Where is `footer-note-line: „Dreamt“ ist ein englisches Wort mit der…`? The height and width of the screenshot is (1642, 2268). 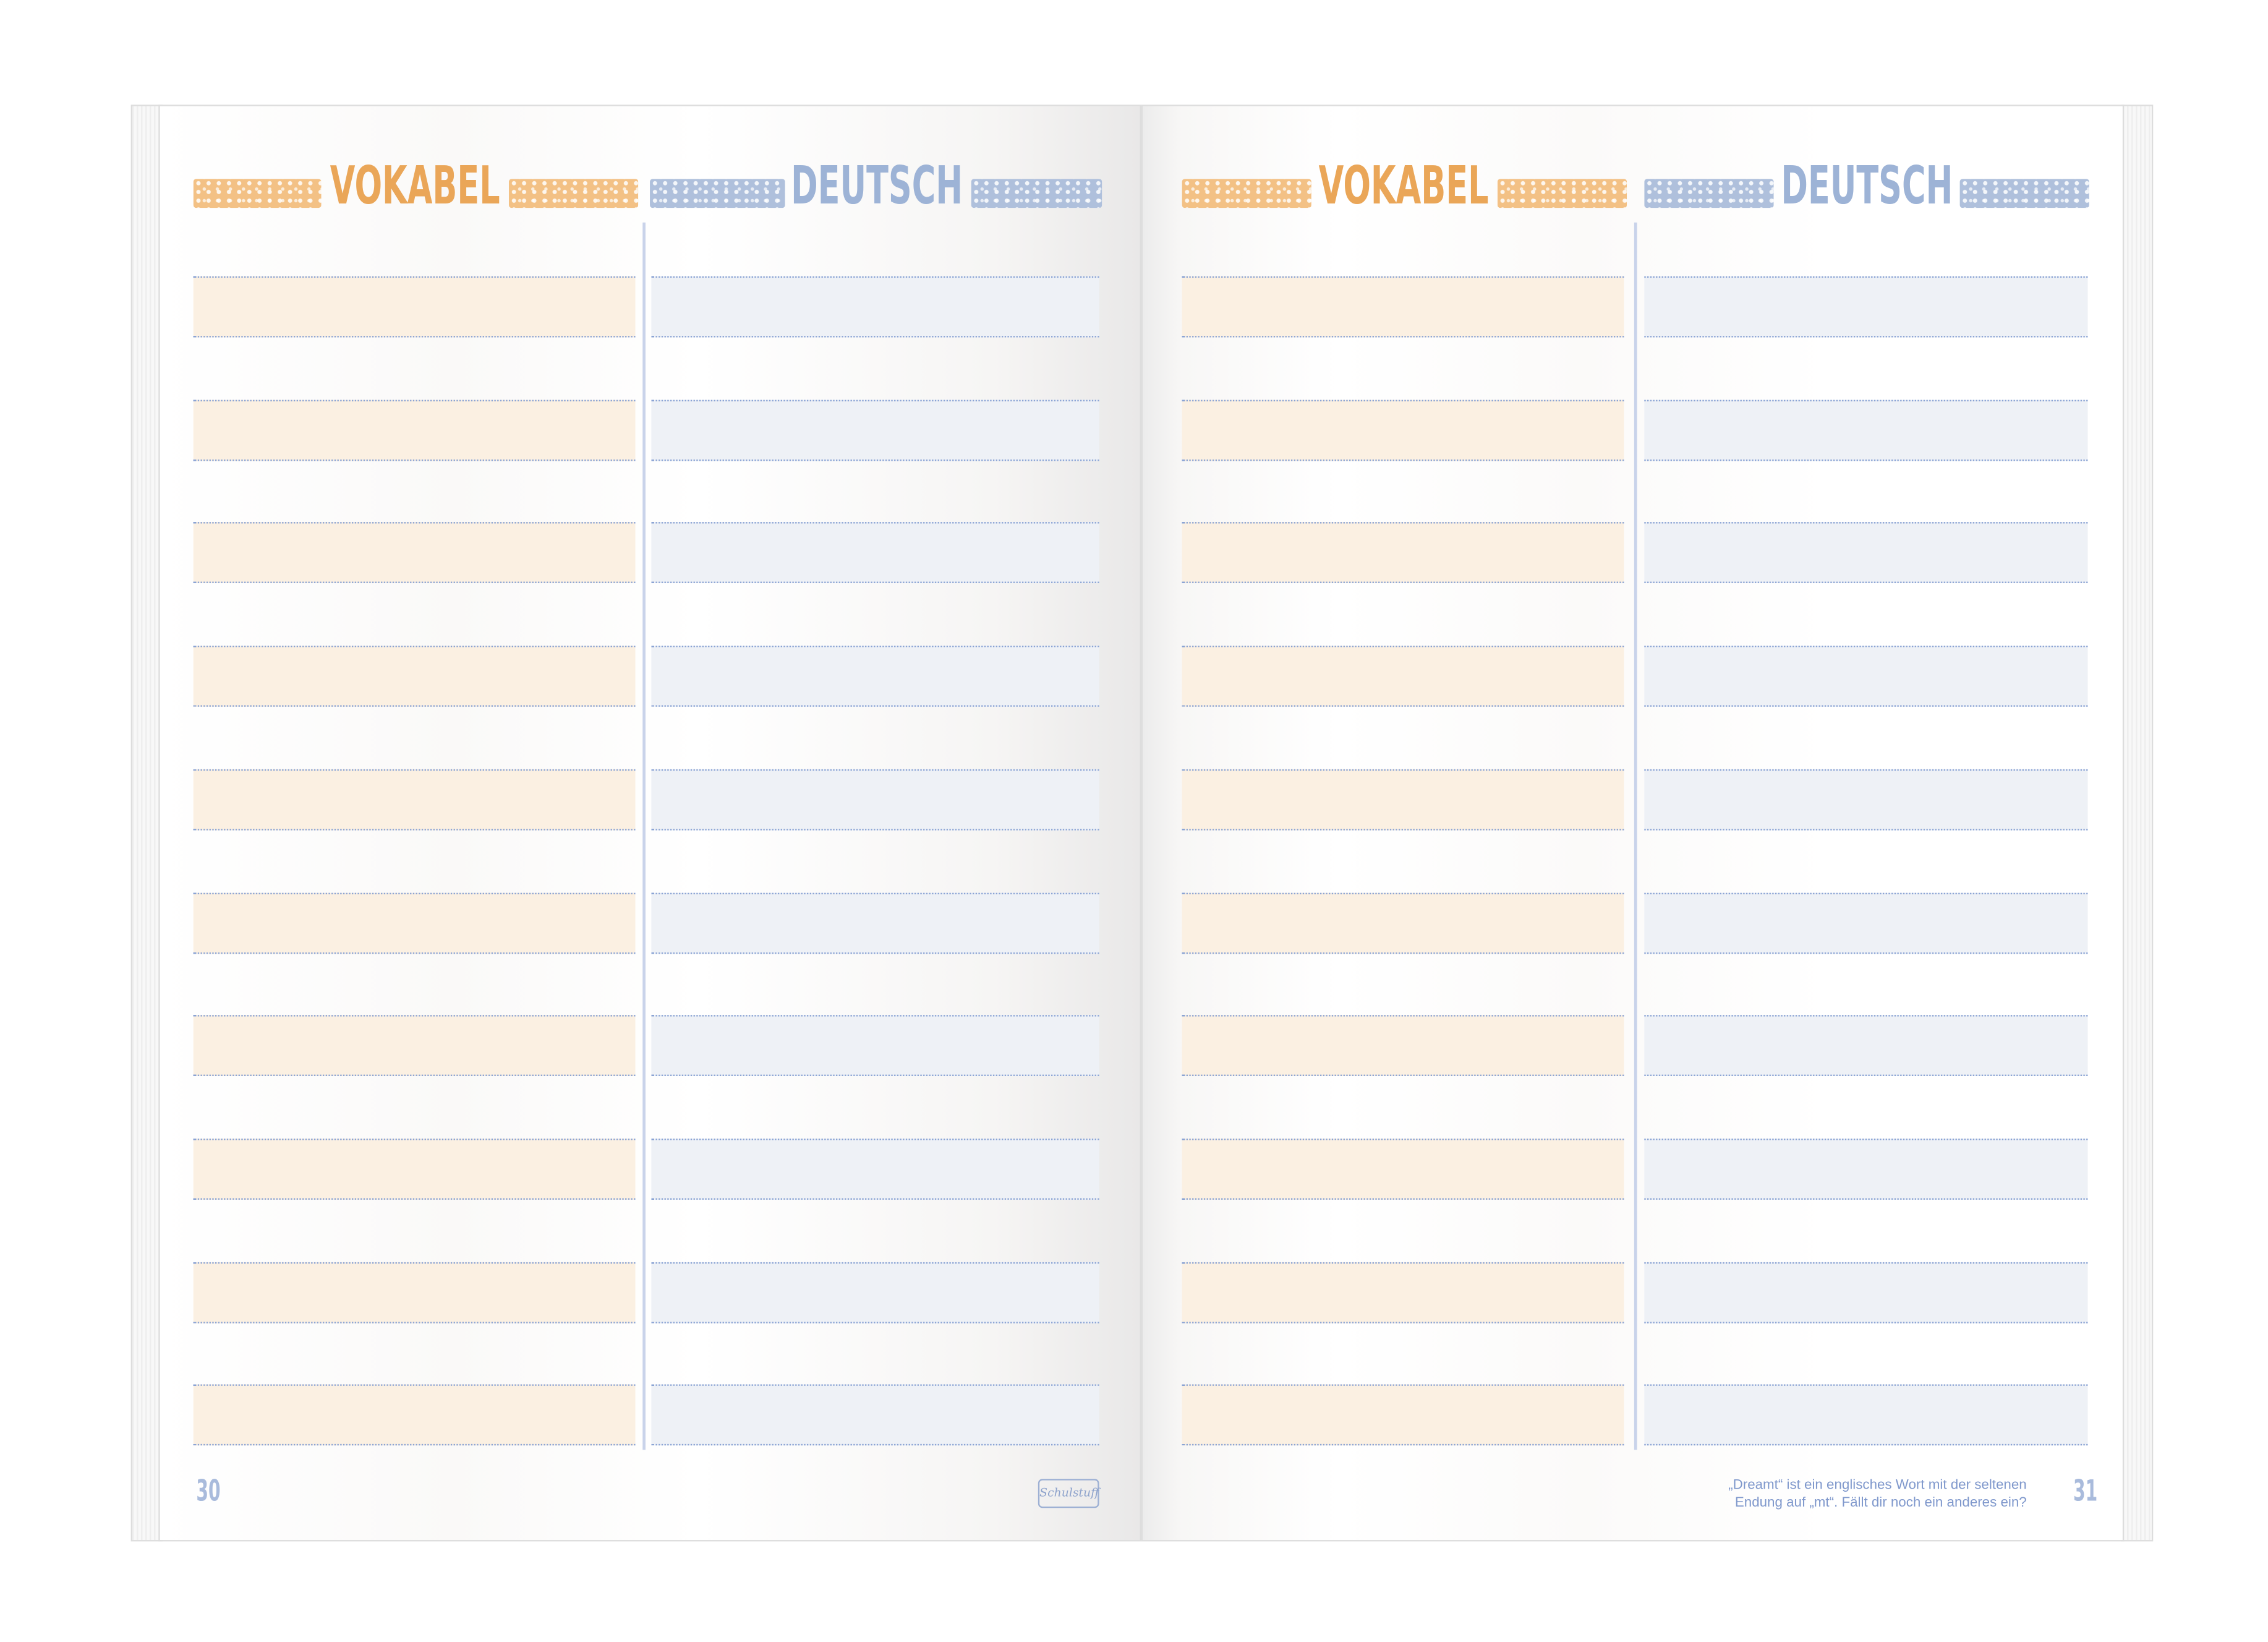 footer-note-line: „Dreamt“ ist ein englisches Wort mit der… is located at coordinates (1877, 1485).